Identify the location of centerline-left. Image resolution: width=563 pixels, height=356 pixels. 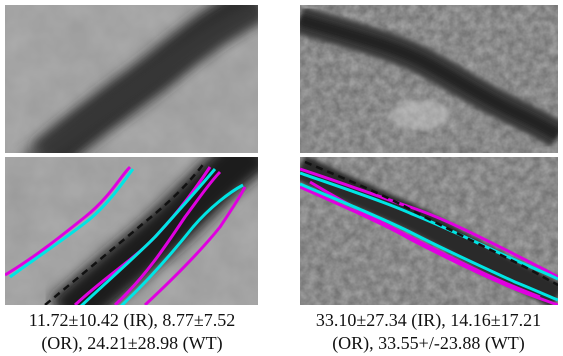
(125, 233).